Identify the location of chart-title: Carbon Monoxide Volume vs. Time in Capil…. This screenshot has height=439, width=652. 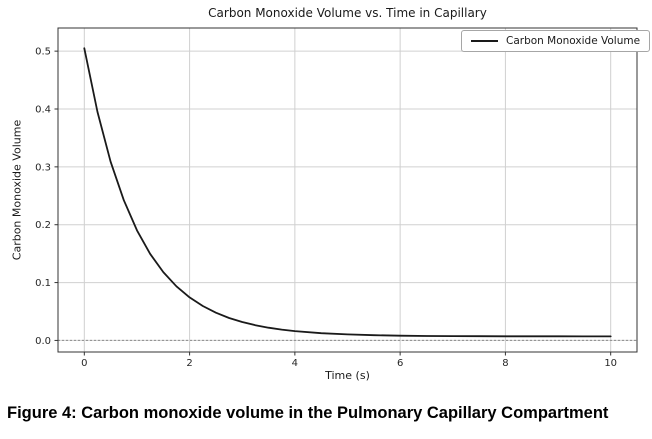
(347, 13).